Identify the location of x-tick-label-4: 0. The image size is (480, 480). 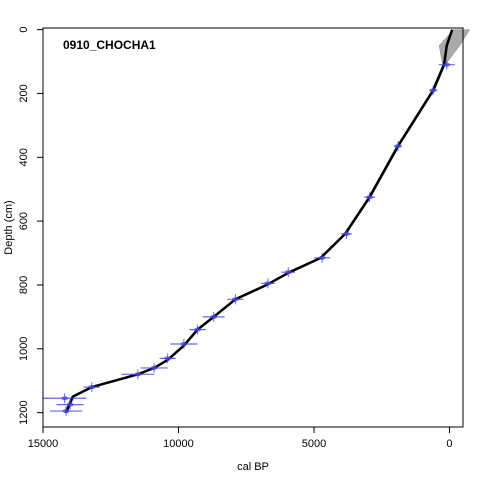
(449, 444).